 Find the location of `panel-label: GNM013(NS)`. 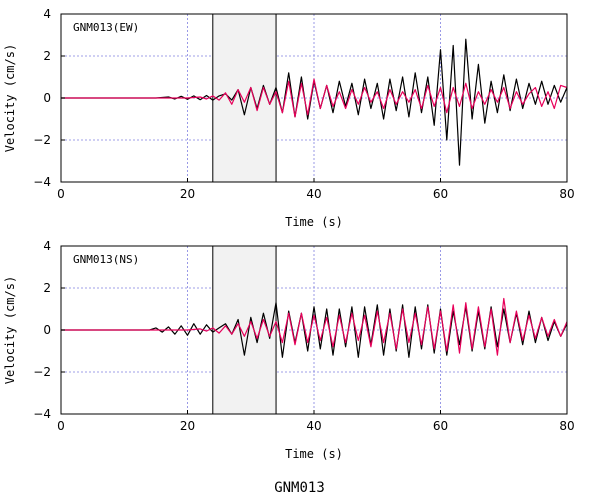

panel-label: GNM013(NS) is located at coordinates (106, 259).